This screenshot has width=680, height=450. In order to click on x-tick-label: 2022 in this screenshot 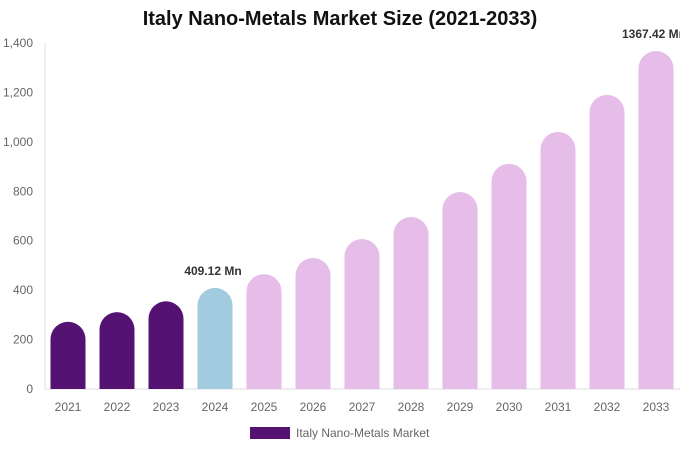, I will do `click(117, 407)`.